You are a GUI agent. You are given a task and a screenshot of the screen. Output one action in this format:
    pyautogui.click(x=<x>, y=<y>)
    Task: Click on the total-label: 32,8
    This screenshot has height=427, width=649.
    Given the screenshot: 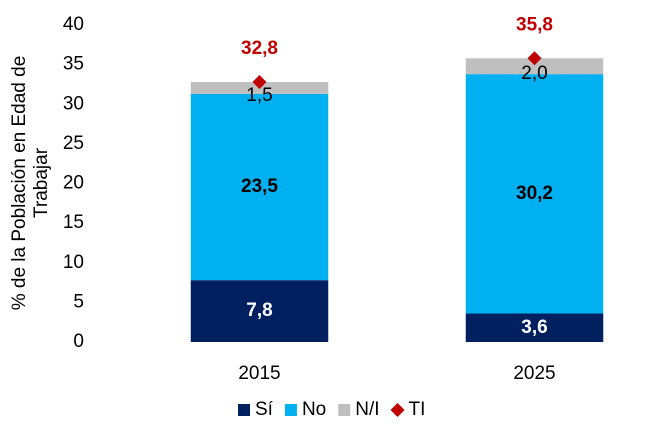 What is the action you would take?
    pyautogui.click(x=259, y=48)
    